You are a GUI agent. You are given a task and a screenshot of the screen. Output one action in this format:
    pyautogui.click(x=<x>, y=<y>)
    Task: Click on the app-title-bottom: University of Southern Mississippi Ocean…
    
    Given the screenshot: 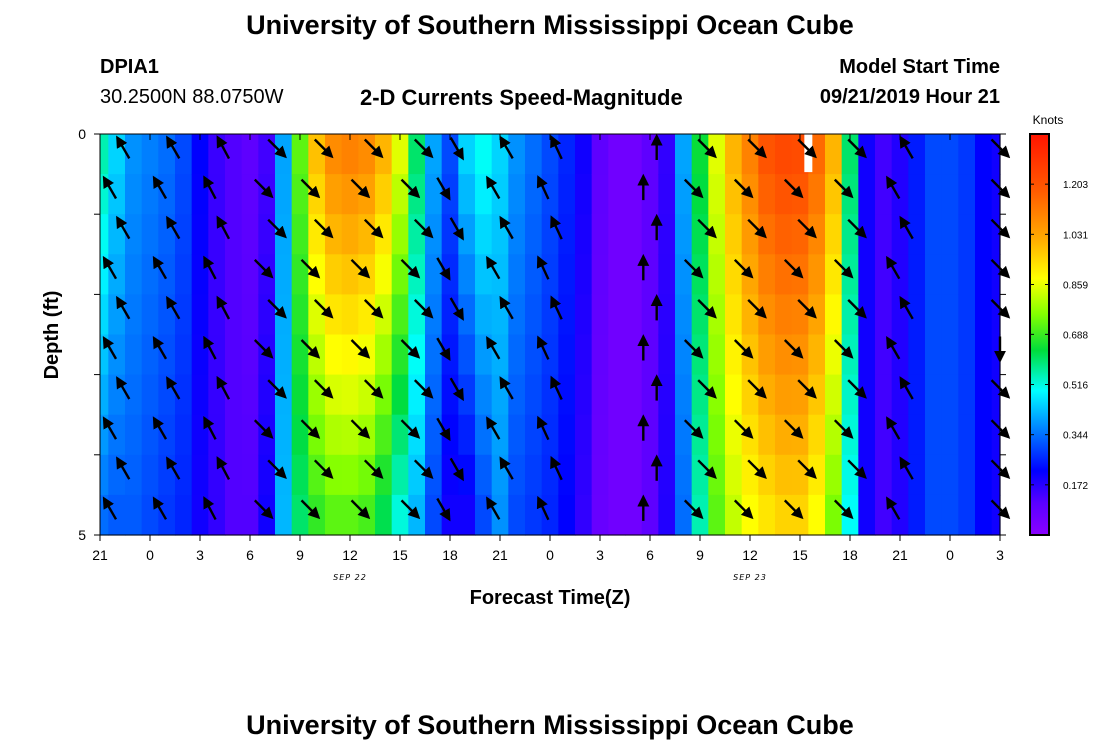 What is the action you would take?
    pyautogui.click(x=550, y=725)
    